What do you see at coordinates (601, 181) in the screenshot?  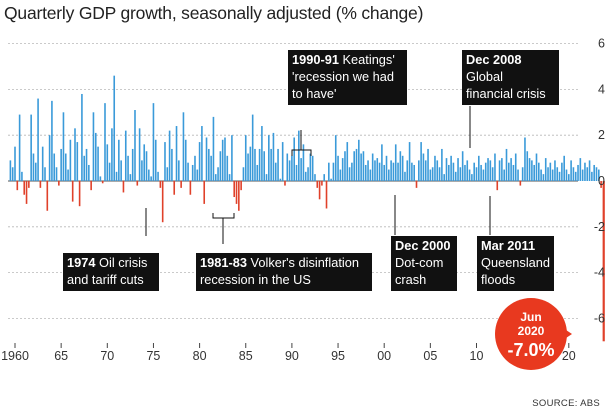 I see `y-tick-label: 0` at bounding box center [601, 181].